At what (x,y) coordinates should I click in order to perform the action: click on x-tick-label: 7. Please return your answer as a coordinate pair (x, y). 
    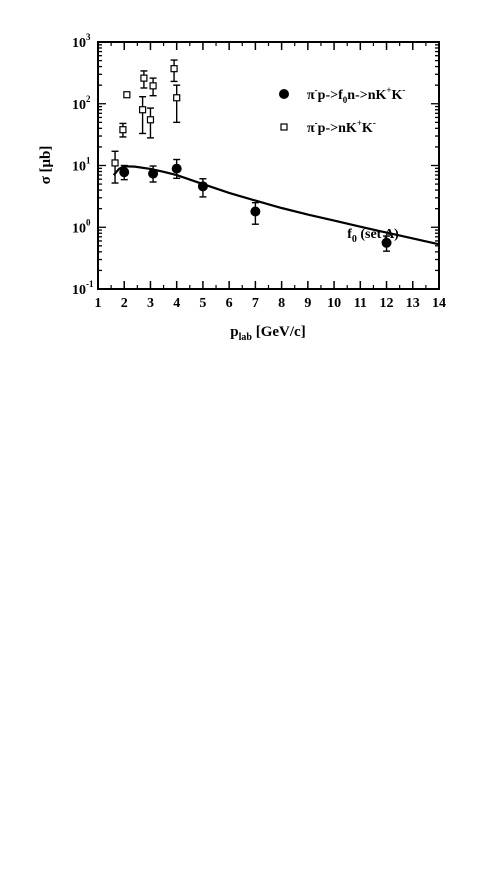
    Looking at the image, I should click on (255, 303).